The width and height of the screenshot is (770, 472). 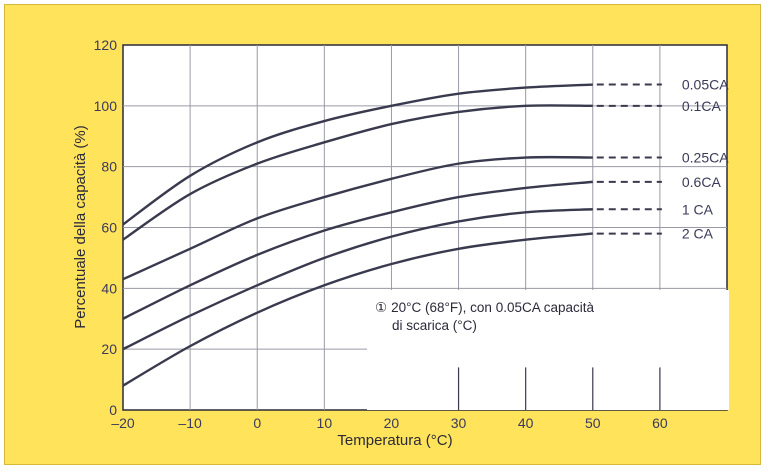 I want to click on y-tick-label: 20, so click(x=109, y=349).